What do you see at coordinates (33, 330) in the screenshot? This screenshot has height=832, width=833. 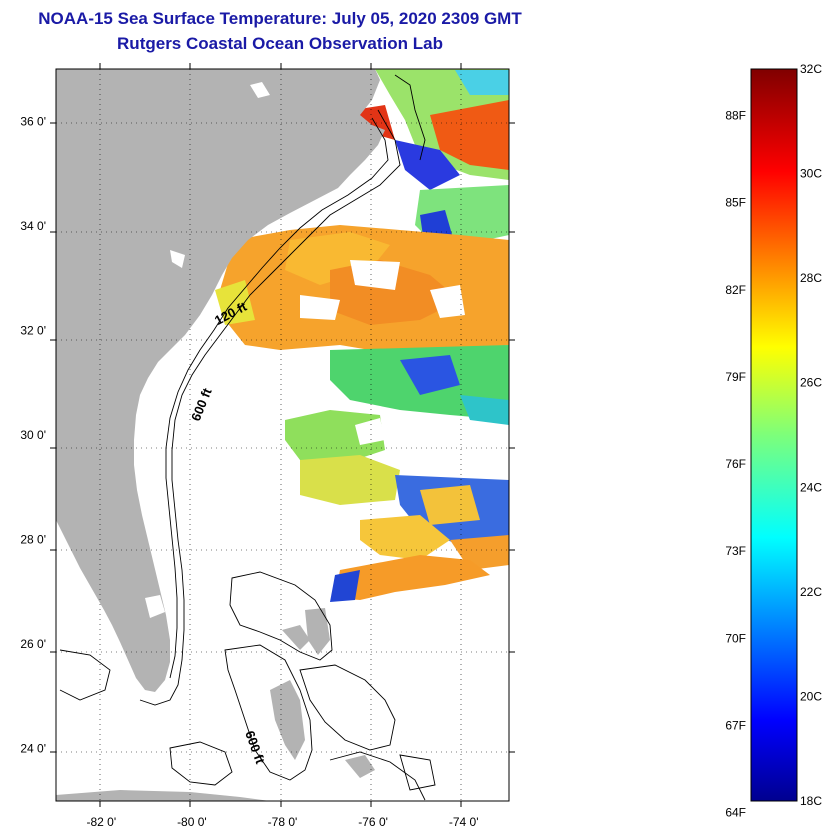 I see `lat-tick-label: 32 0'` at bounding box center [33, 330].